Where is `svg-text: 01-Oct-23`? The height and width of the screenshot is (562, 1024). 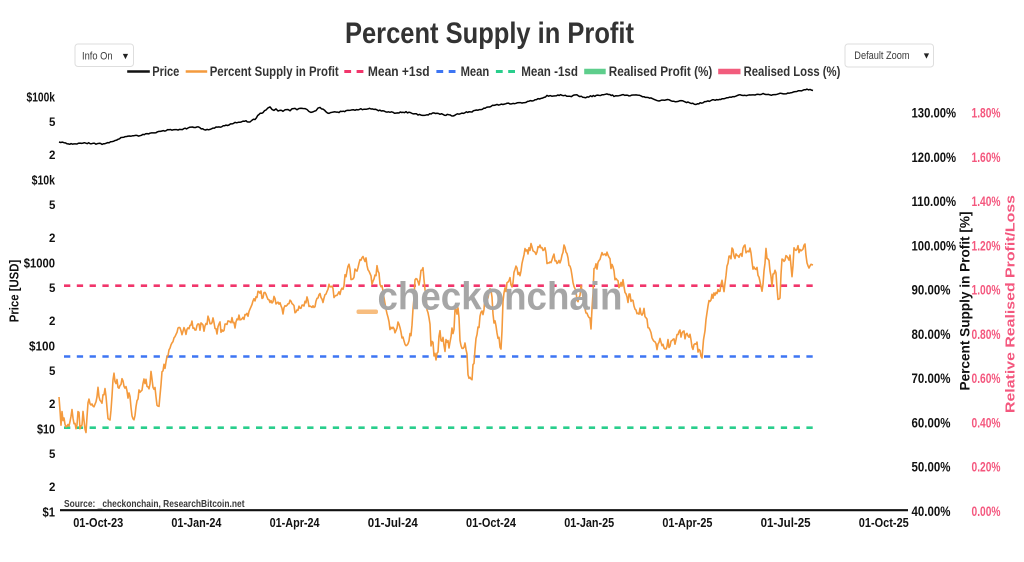
svg-text: 01-Oct-23 is located at coordinates (98, 523).